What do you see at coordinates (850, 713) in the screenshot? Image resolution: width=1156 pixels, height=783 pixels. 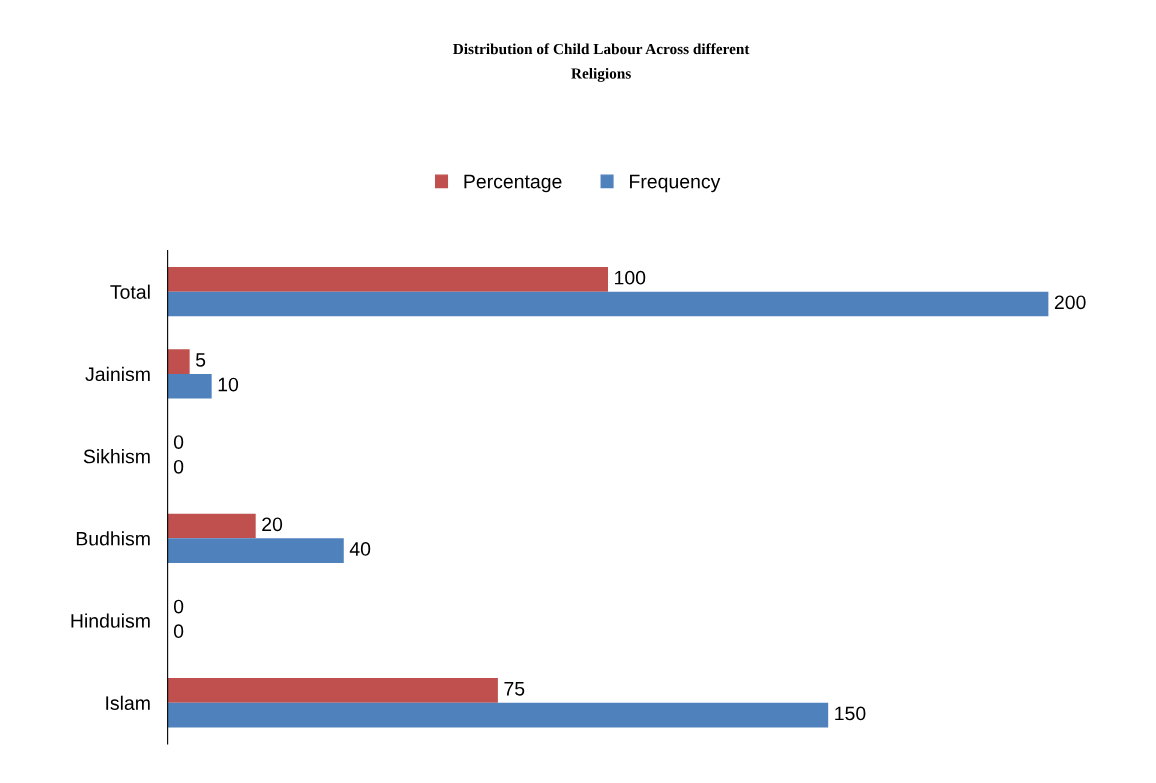 I see `data-label: 150` at bounding box center [850, 713].